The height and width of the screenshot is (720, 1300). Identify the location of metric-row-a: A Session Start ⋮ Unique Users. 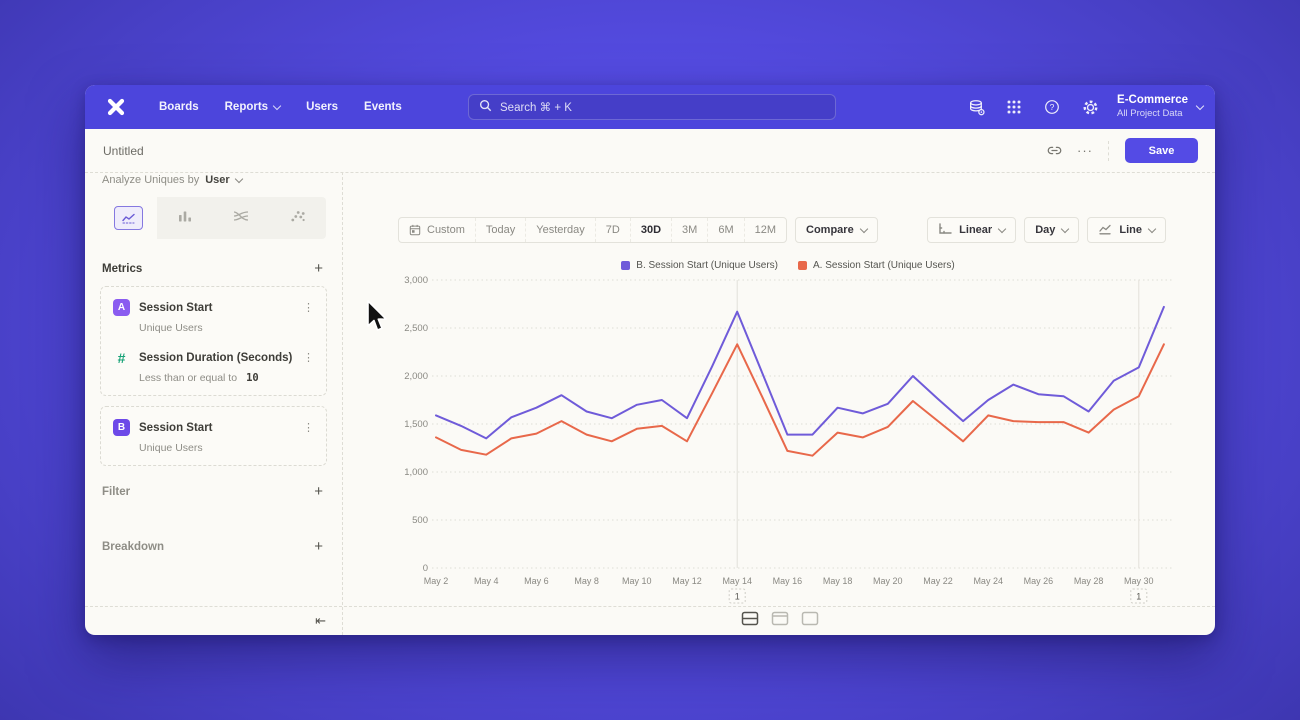
(213, 316).